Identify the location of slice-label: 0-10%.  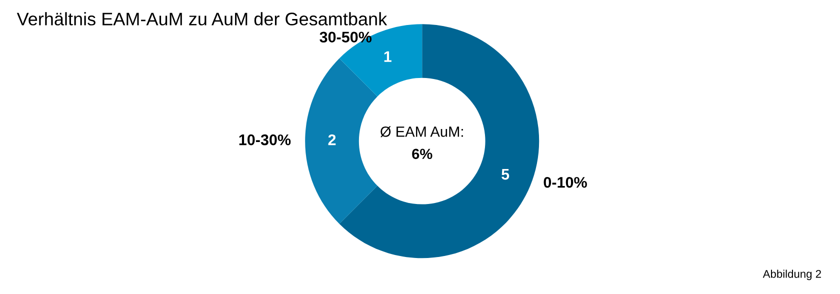
(565, 182).